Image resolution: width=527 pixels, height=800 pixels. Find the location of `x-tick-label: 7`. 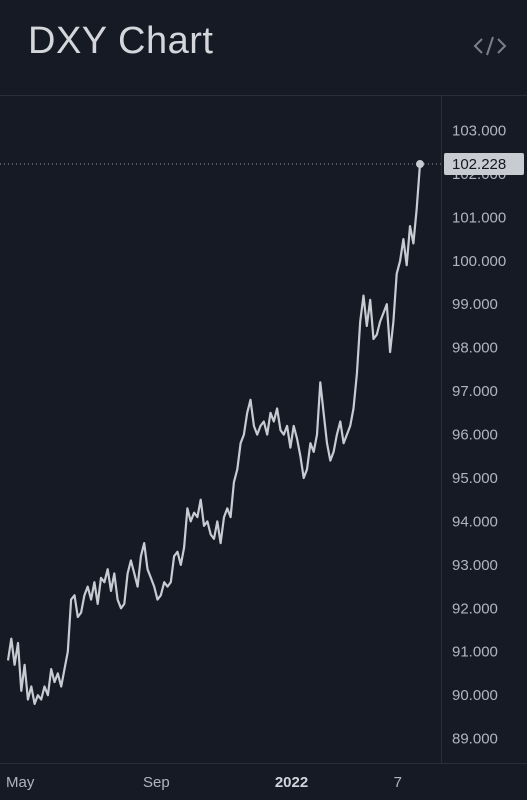

x-tick-label: 7 is located at coordinates (398, 782).